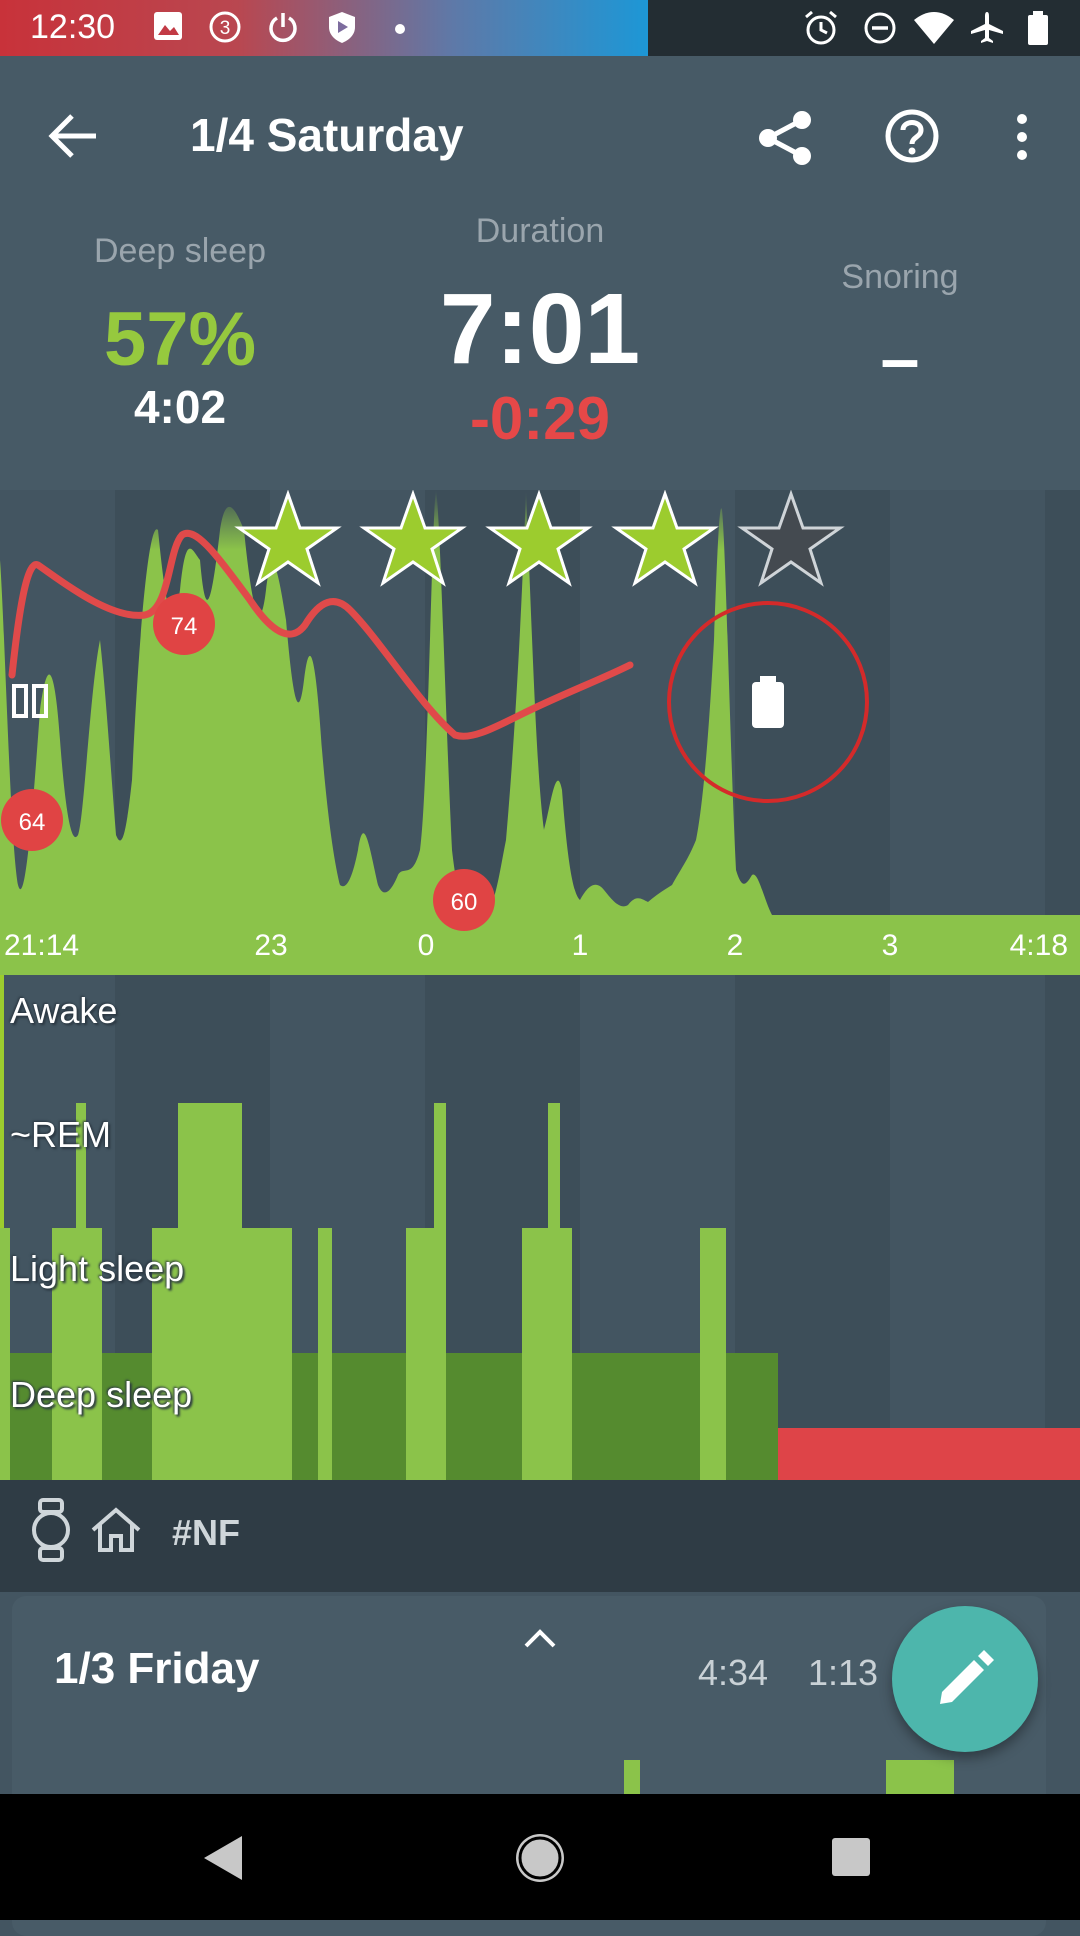  Describe the element at coordinates (735, 945) in the screenshot. I see `x-tick-label: 2` at that location.